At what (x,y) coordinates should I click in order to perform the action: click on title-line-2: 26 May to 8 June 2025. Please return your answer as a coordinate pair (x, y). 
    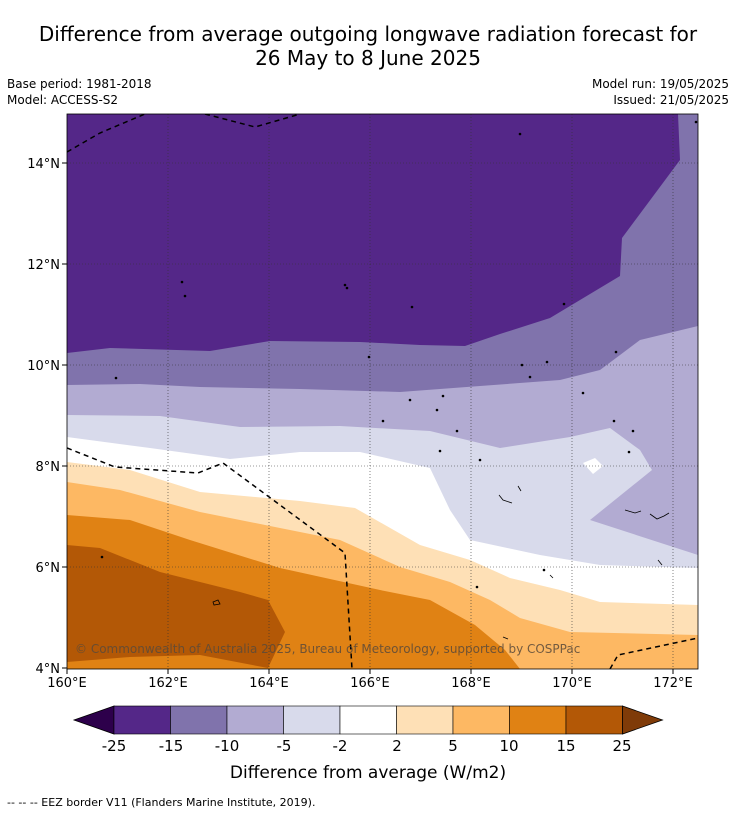
    Looking at the image, I should click on (368, 58).